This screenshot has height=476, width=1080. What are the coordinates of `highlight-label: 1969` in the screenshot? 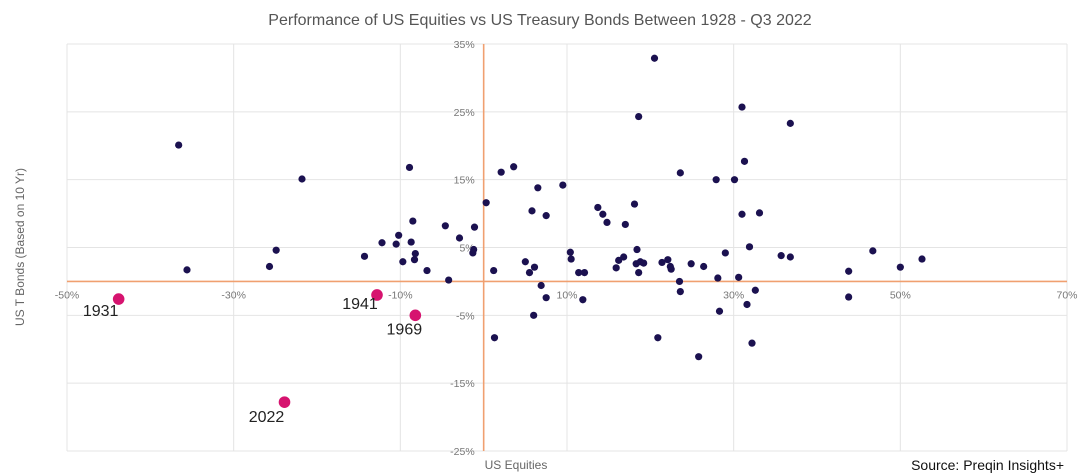 It's located at (405, 329).